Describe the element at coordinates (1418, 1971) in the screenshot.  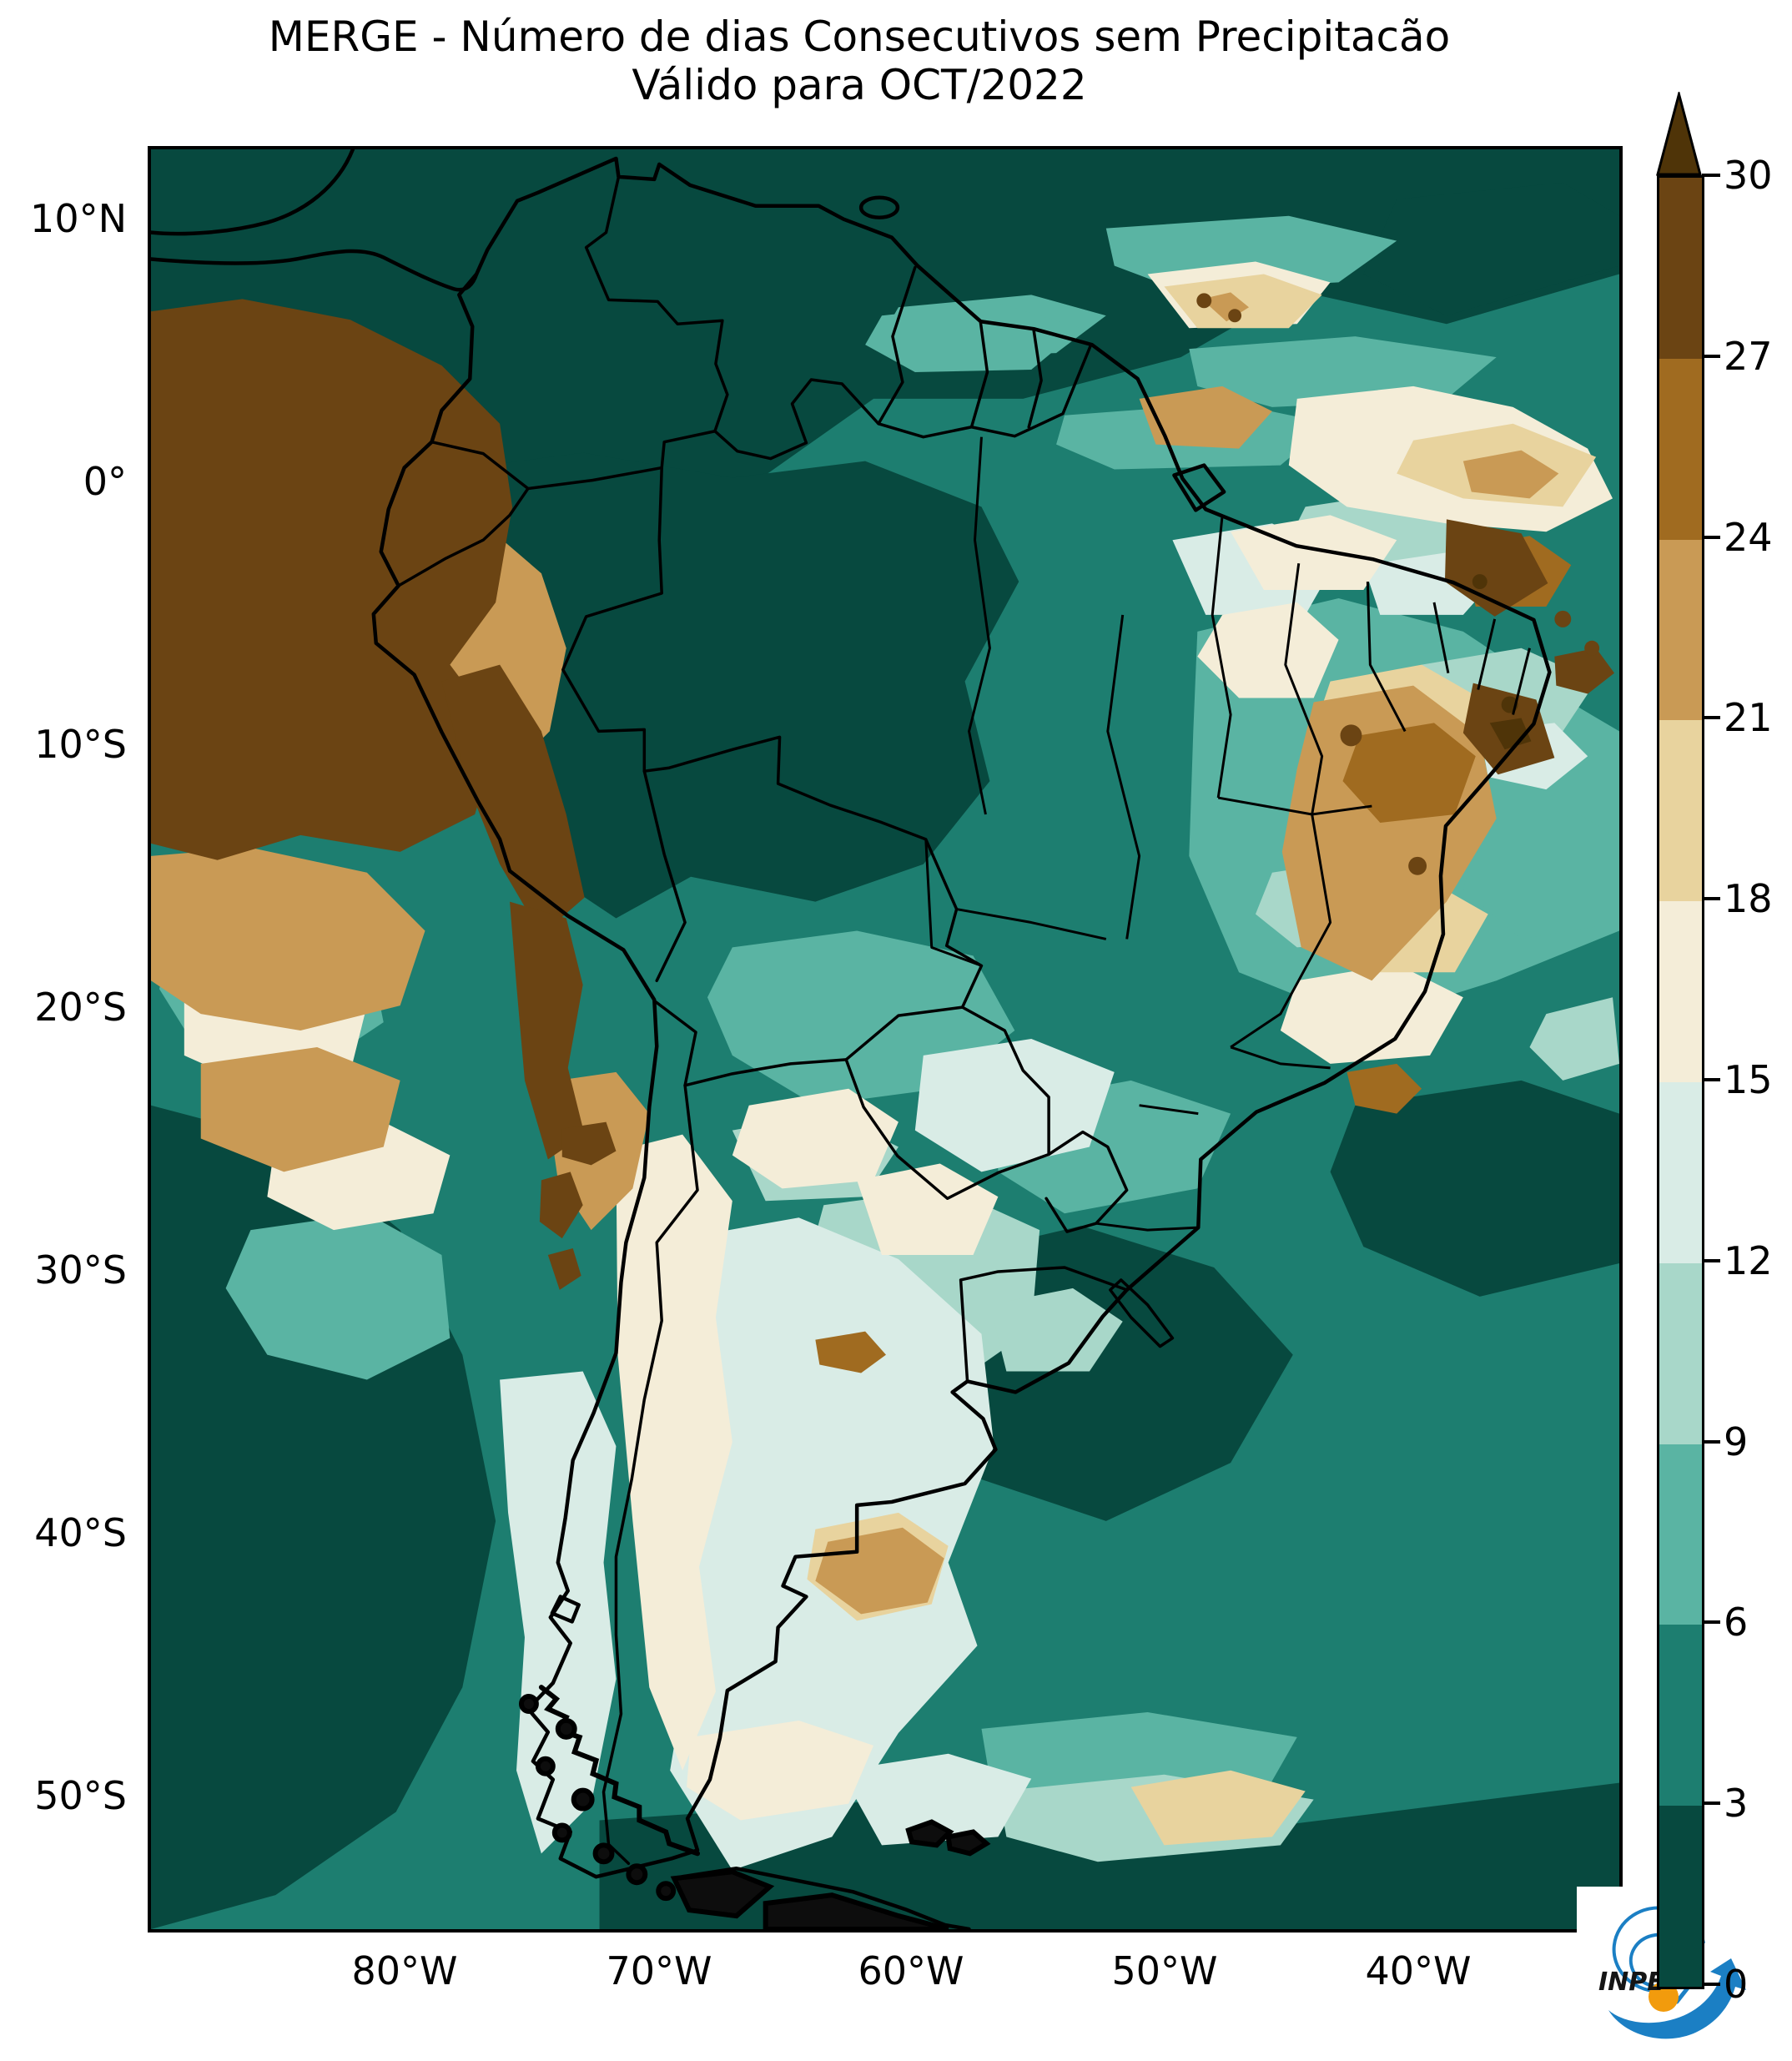
I see `lon-tick-40w: 40°W` at that location.